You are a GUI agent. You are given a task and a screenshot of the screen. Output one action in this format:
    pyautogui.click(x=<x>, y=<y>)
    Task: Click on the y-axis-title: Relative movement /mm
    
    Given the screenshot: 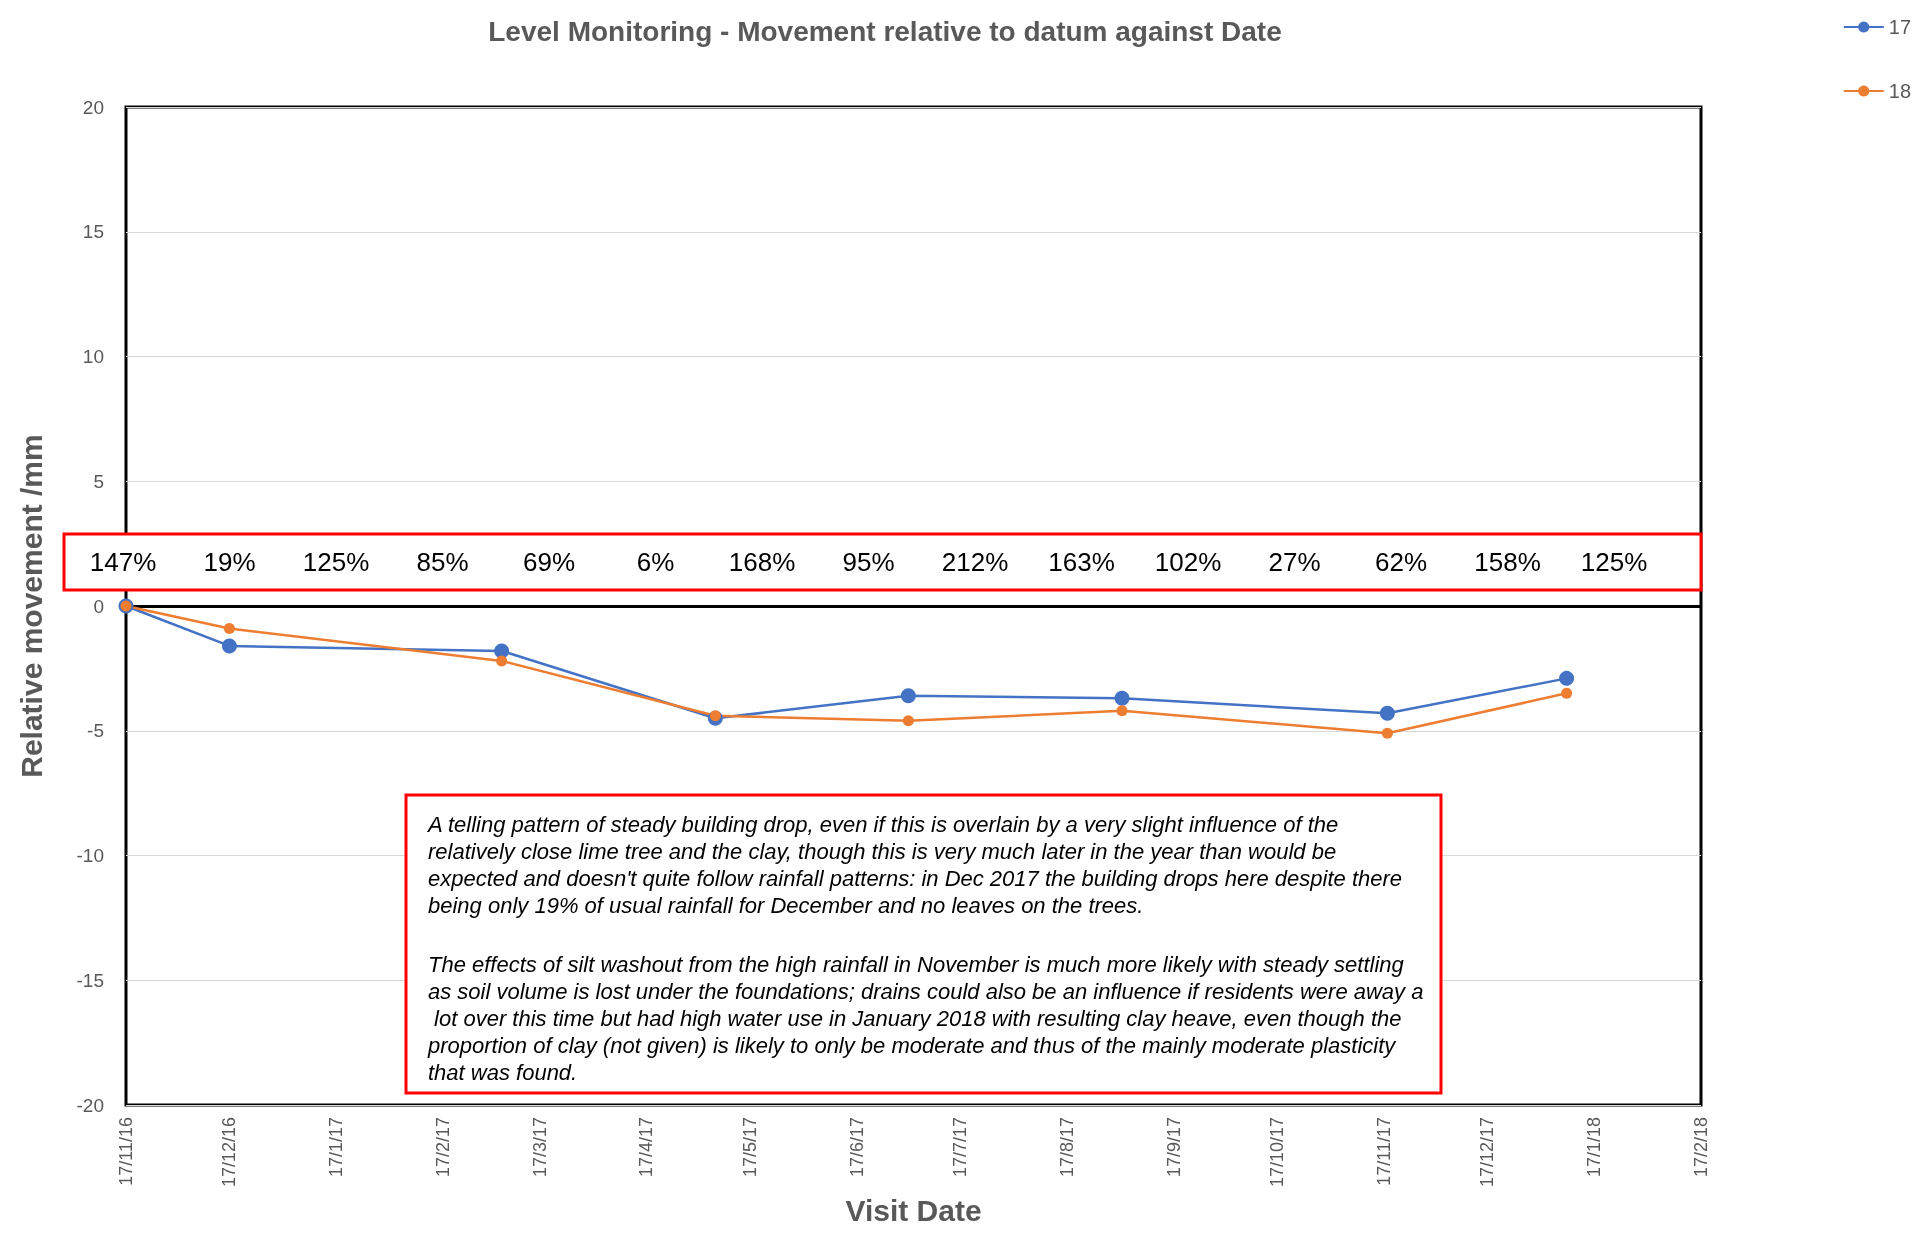 What is the action you would take?
    pyautogui.click(x=31, y=606)
    